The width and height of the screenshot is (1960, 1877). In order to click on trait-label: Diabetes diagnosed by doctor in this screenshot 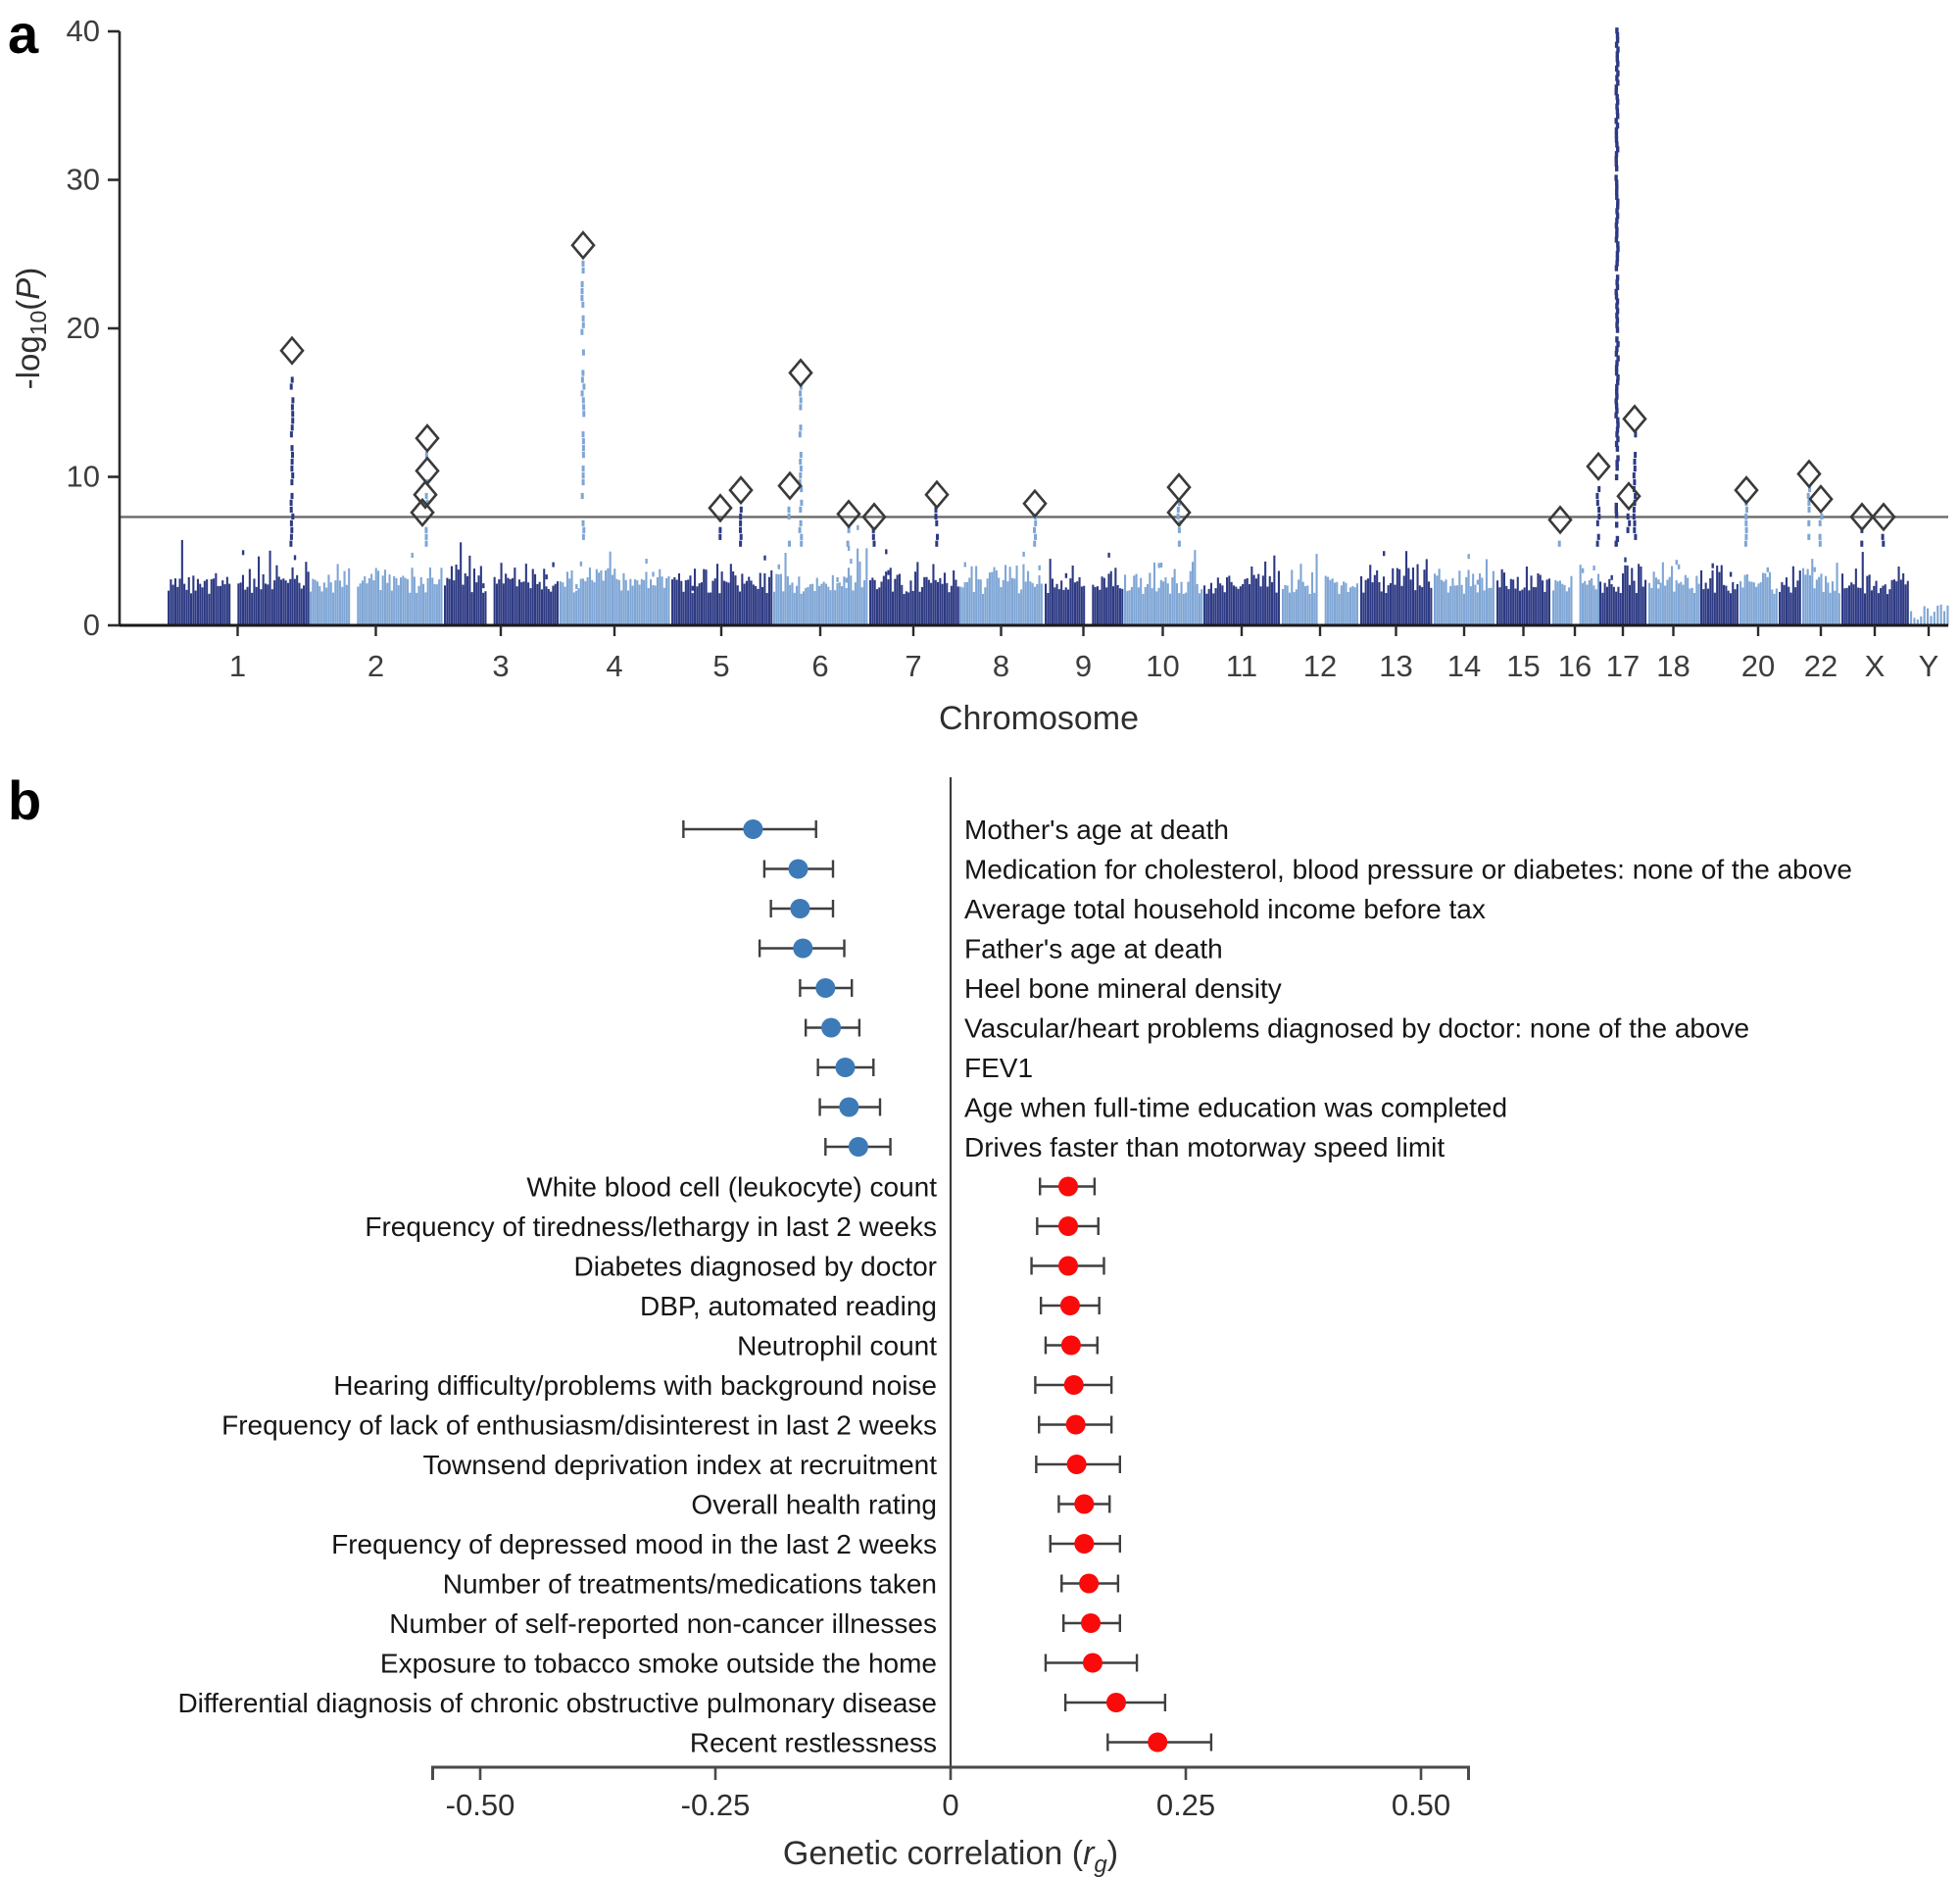, I will do `click(755, 1267)`.